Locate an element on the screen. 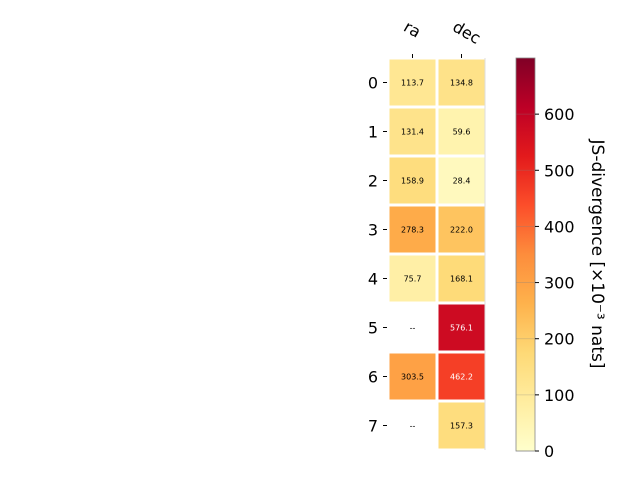 The height and width of the screenshot is (480, 640). row-tick-label: 4 is located at coordinates (373, 279).